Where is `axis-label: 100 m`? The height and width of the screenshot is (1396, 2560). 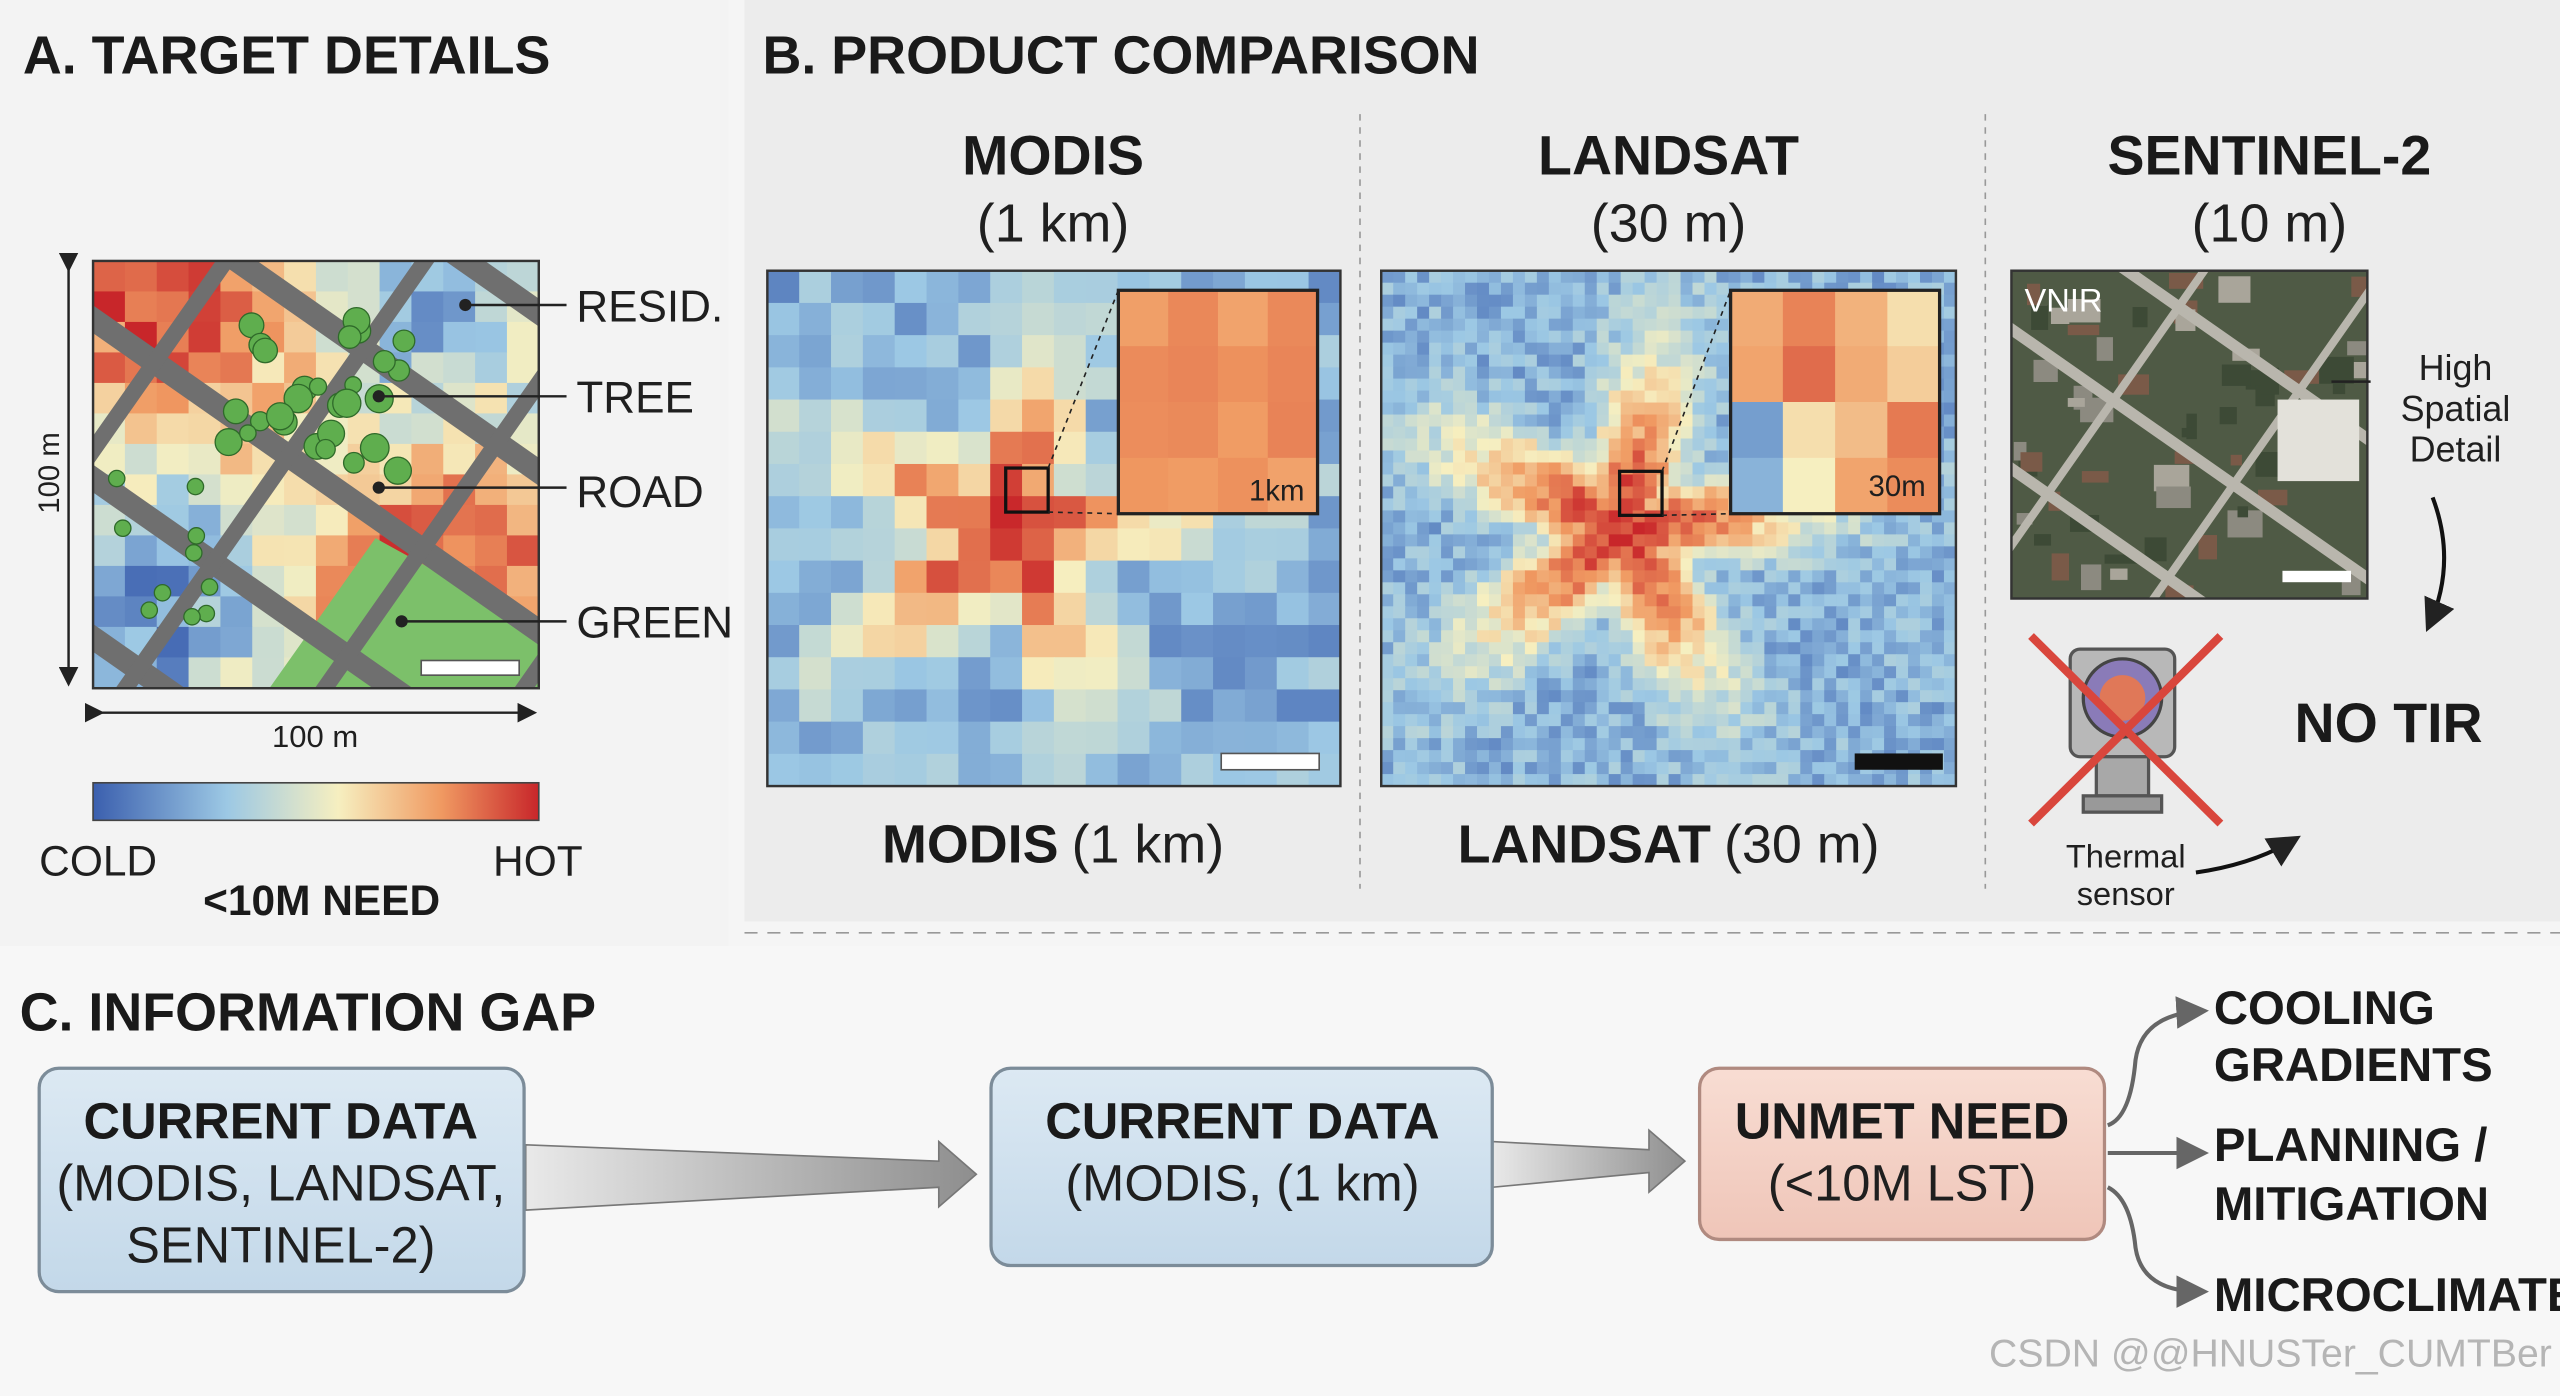
axis-label: 100 m is located at coordinates (49, 473).